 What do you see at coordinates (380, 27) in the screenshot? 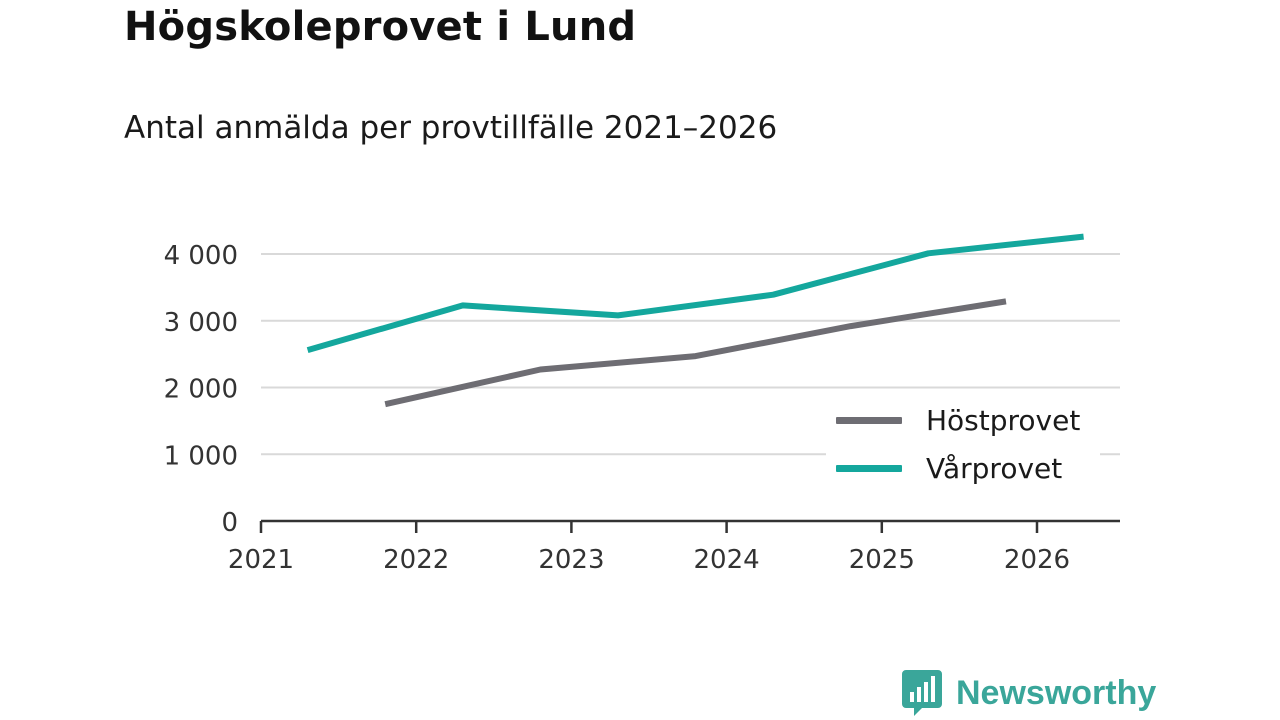
I see `chart-title: Högskoleprovet i Lund` at bounding box center [380, 27].